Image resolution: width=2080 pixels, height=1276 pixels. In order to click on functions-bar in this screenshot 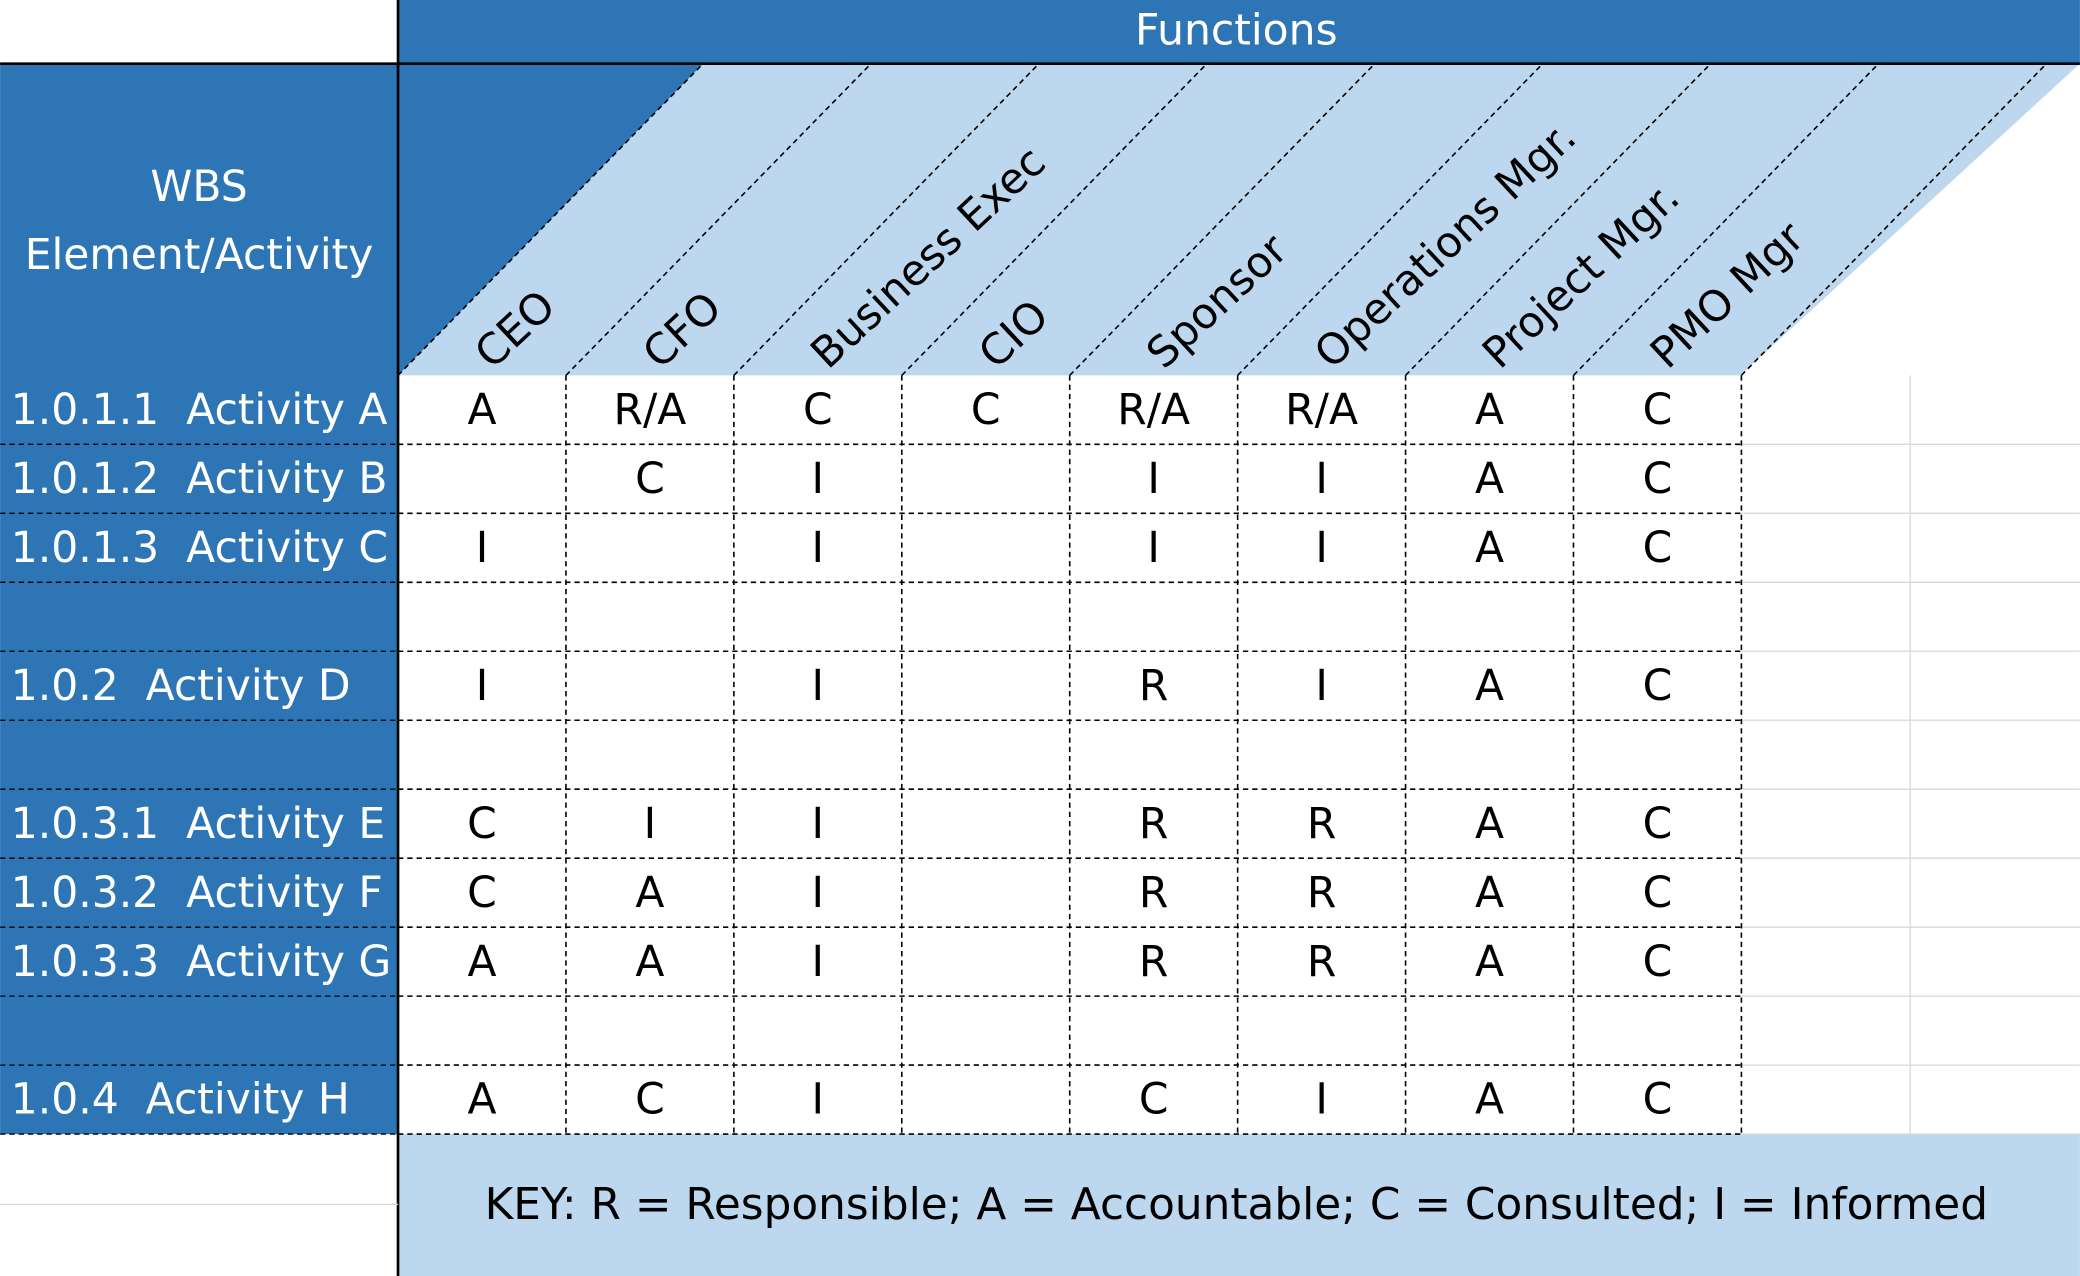, I will do `click(1239, 32)`.